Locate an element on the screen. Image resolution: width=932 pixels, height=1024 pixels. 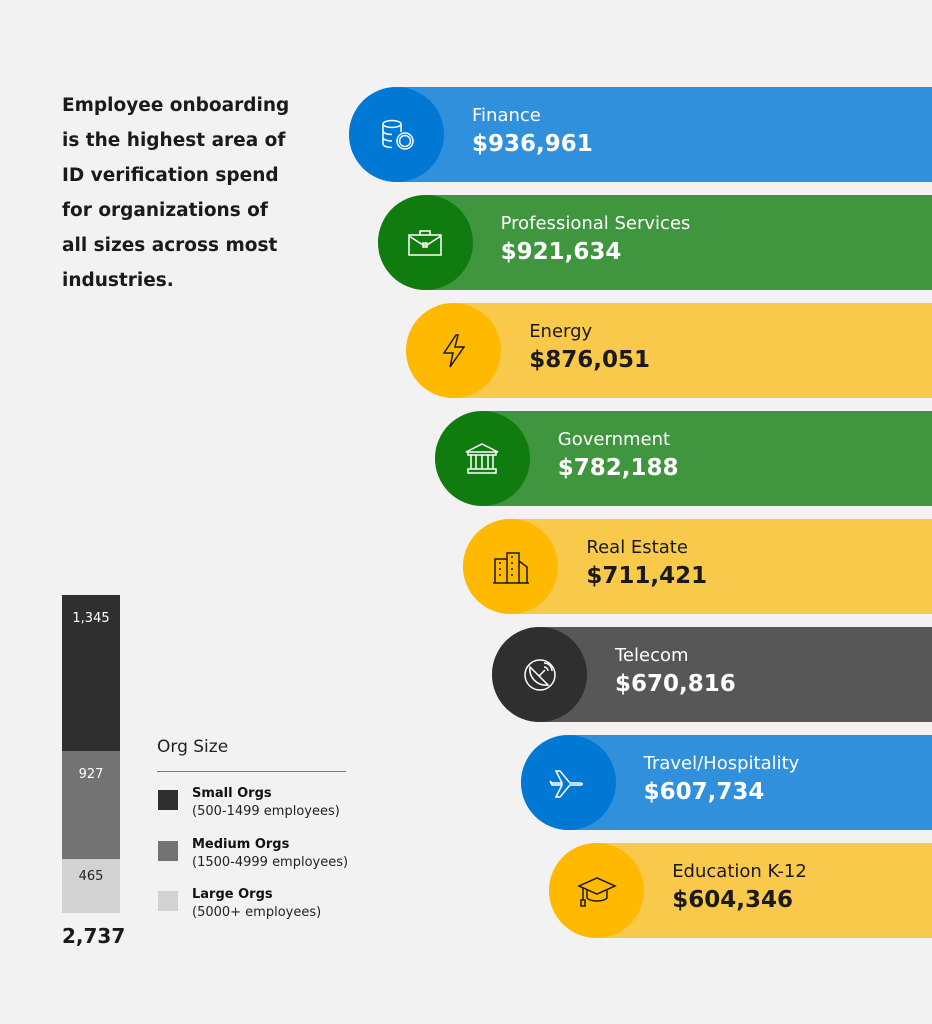
industry-label: Government is located at coordinates (614, 439).